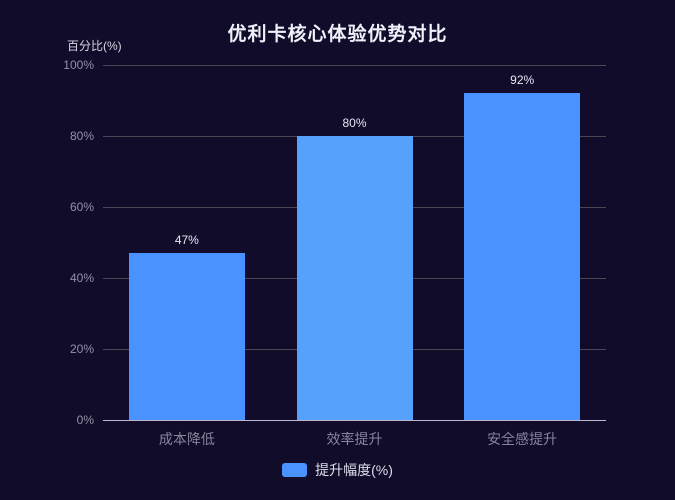  What do you see at coordinates (186, 439) in the screenshot?
I see `x-axis-label: 成本降低` at bounding box center [186, 439].